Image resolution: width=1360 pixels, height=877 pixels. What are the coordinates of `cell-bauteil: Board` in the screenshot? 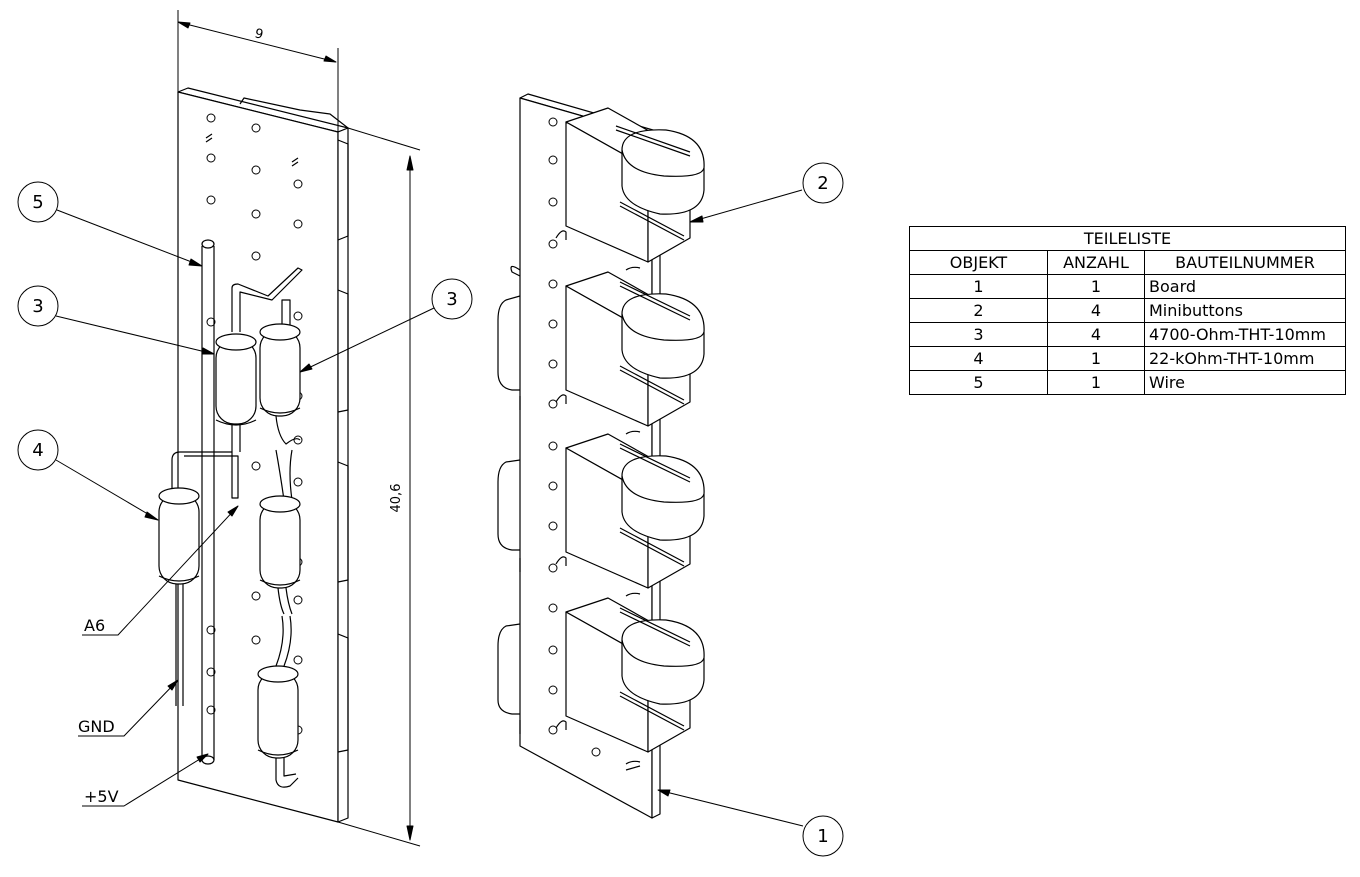 It's located at (1245, 286).